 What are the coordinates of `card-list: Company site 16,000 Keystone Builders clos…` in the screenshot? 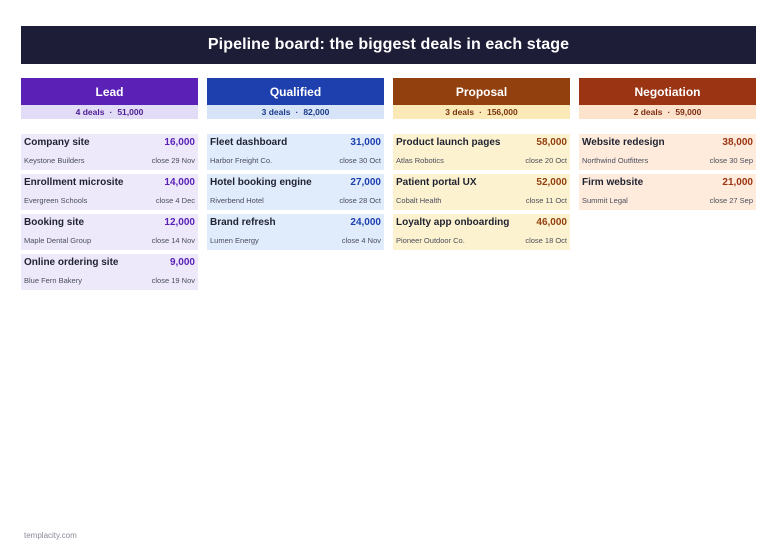 It's located at (109, 212).